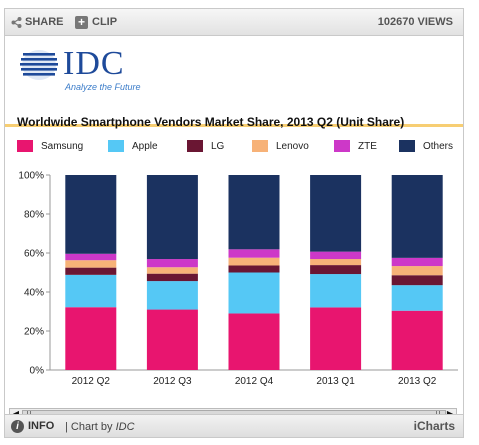 This screenshot has height=445, width=479. I want to click on legend-label: Samsung, so click(62, 146).